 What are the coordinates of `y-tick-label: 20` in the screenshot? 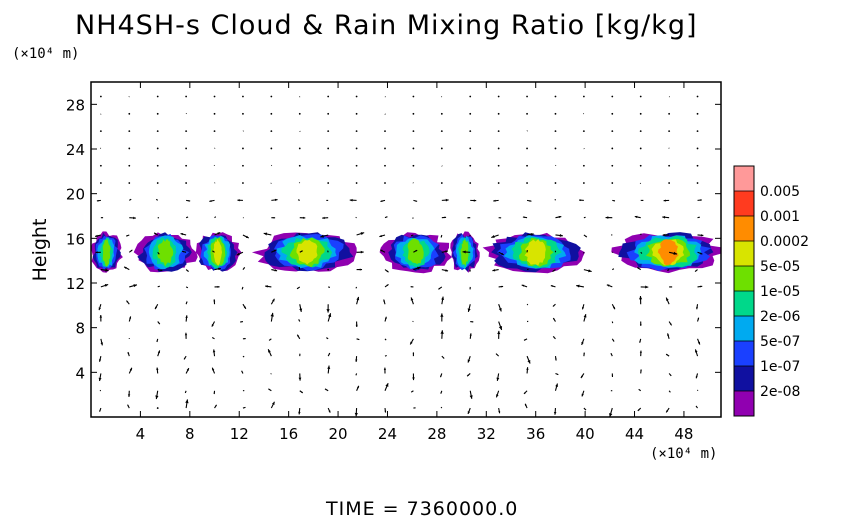 It's located at (75, 195).